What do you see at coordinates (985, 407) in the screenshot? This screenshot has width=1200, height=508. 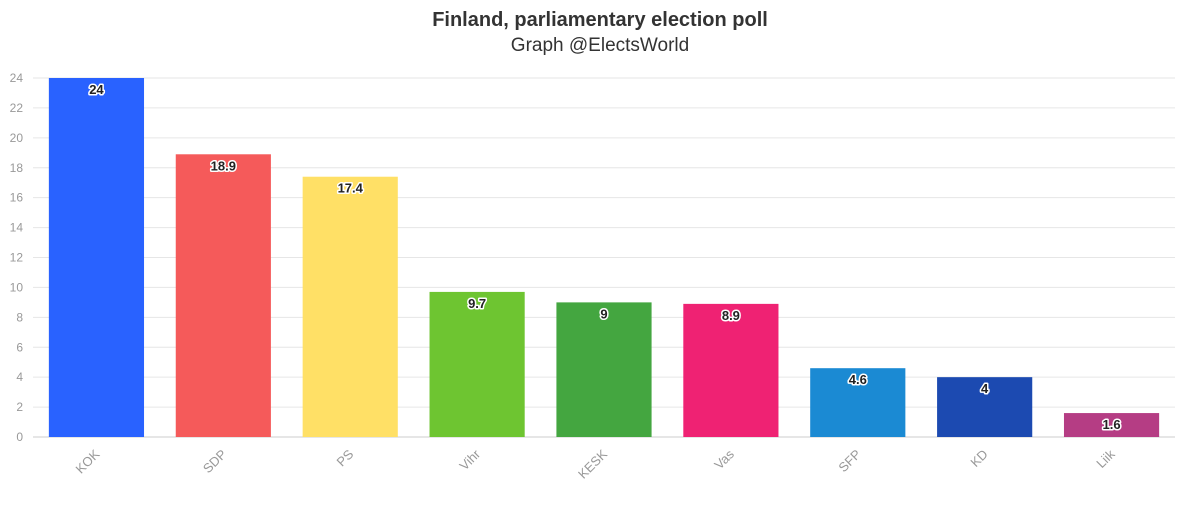 I see `bar-kd` at bounding box center [985, 407].